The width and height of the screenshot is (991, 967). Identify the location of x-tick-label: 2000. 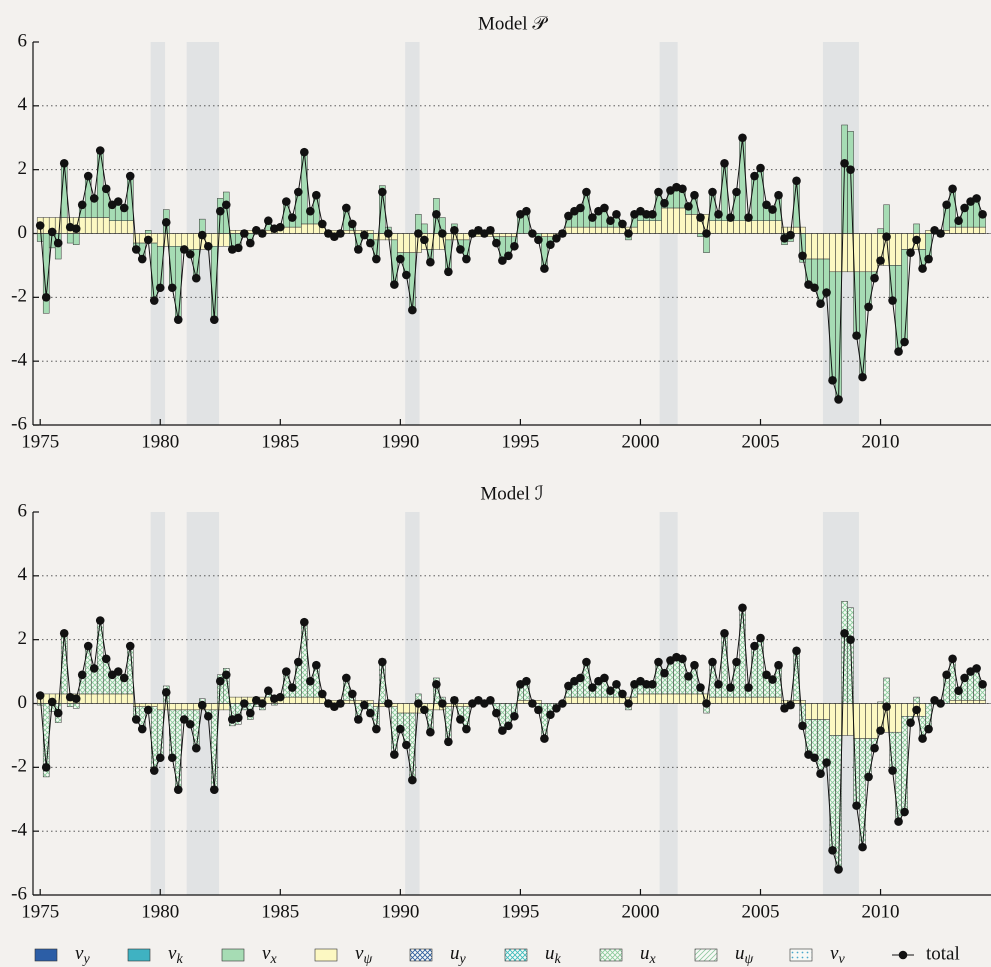
(640, 911).